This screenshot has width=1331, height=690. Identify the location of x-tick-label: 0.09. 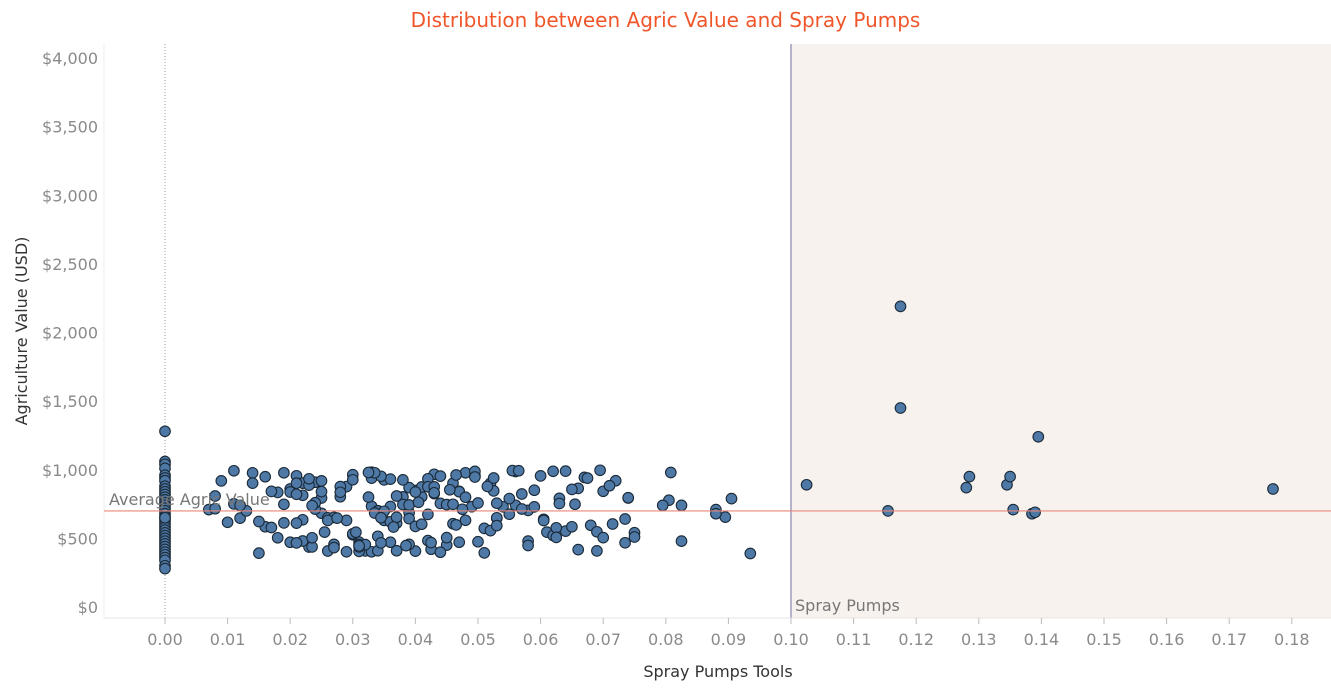
(729, 639).